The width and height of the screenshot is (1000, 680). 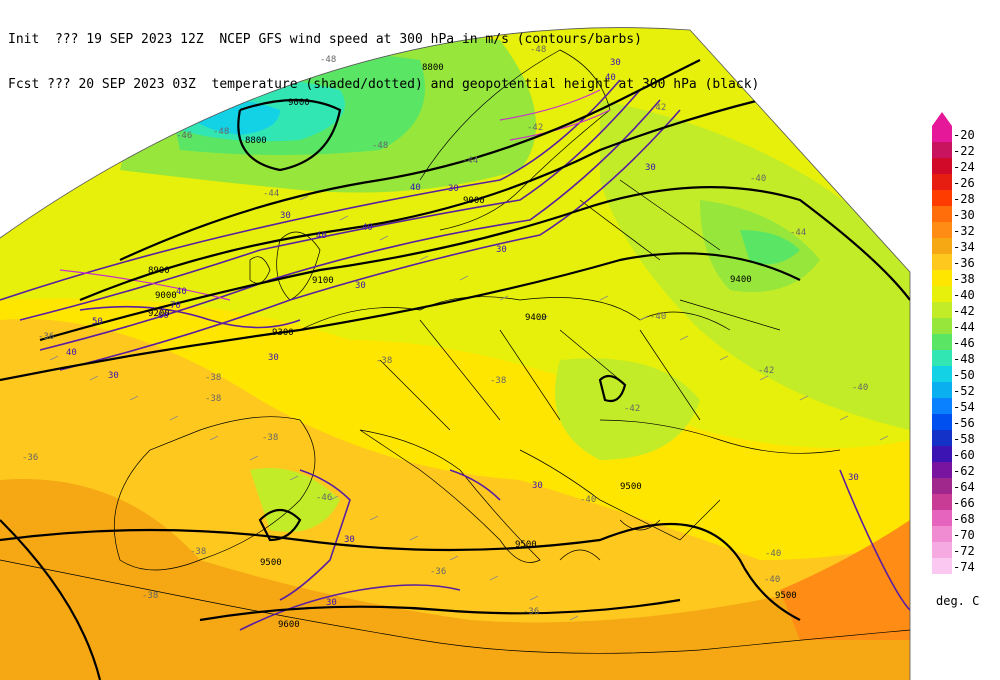 What do you see at coordinates (964, 183) in the screenshot?
I see `legend-label: -26` at bounding box center [964, 183].